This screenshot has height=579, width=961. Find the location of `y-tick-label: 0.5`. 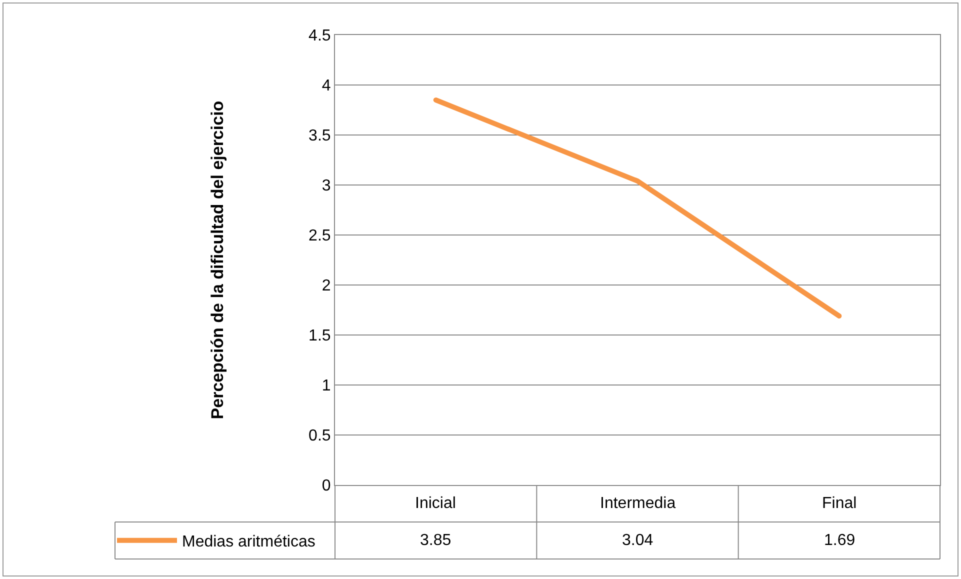

y-tick-label: 0.5 is located at coordinates (319, 436).